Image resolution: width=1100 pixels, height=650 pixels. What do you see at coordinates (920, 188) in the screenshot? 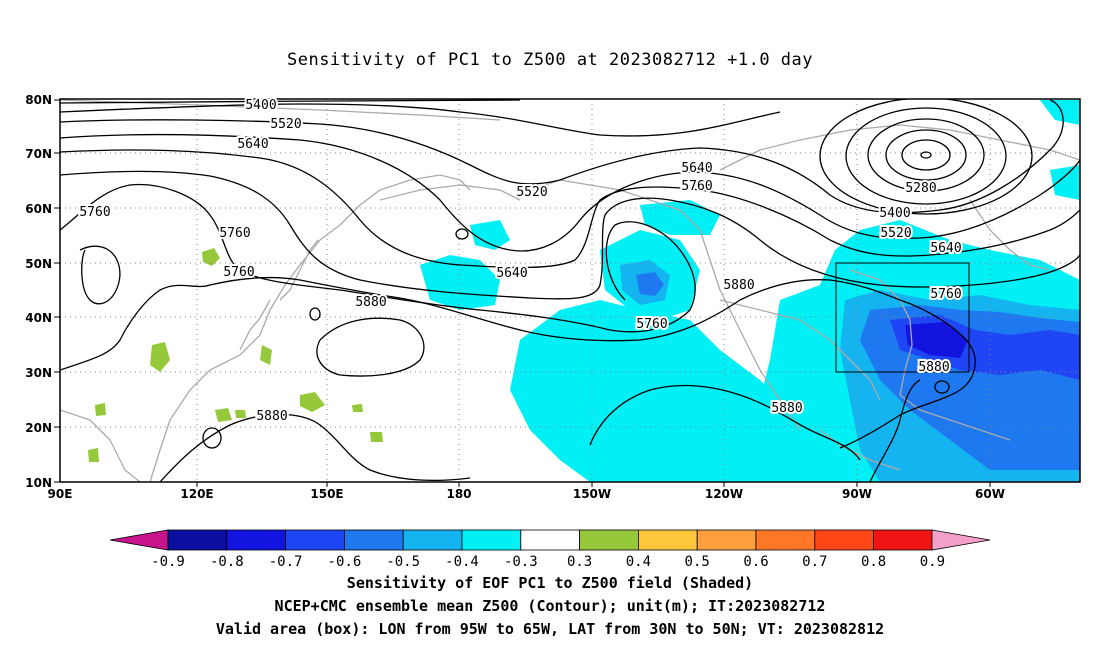
I see `contour-label: 5280` at bounding box center [920, 188].